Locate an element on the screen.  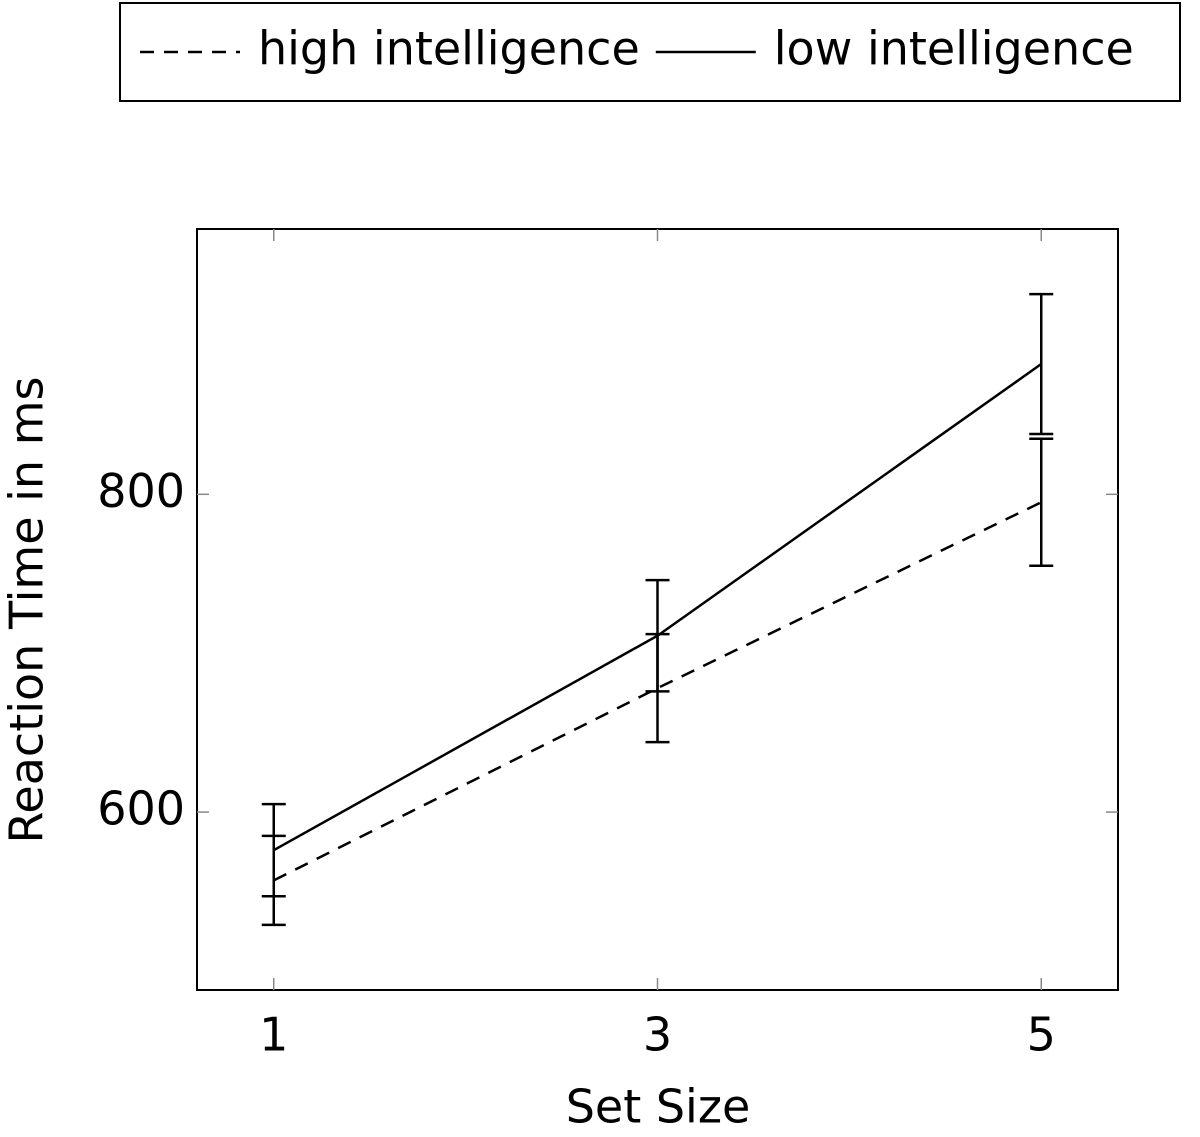
y-tick-label: 800 is located at coordinates (141, 491).